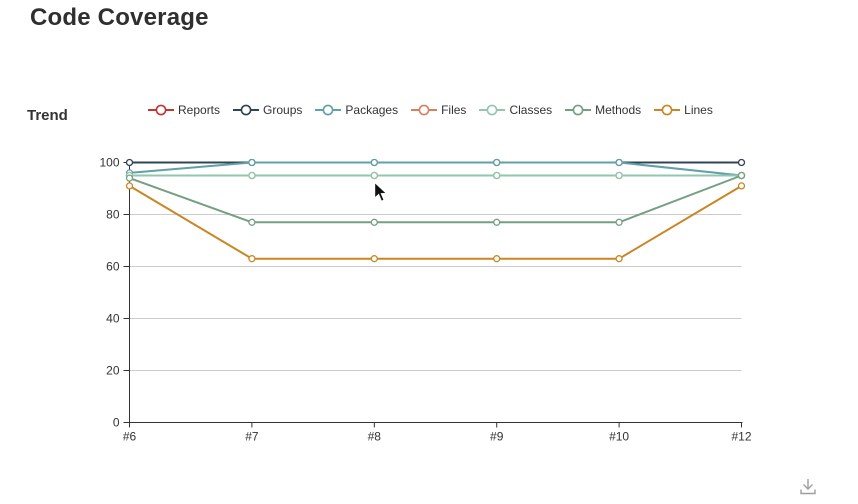  Describe the element at coordinates (109, 163) in the screenshot. I see `y-axis-tick-label: 100` at that location.